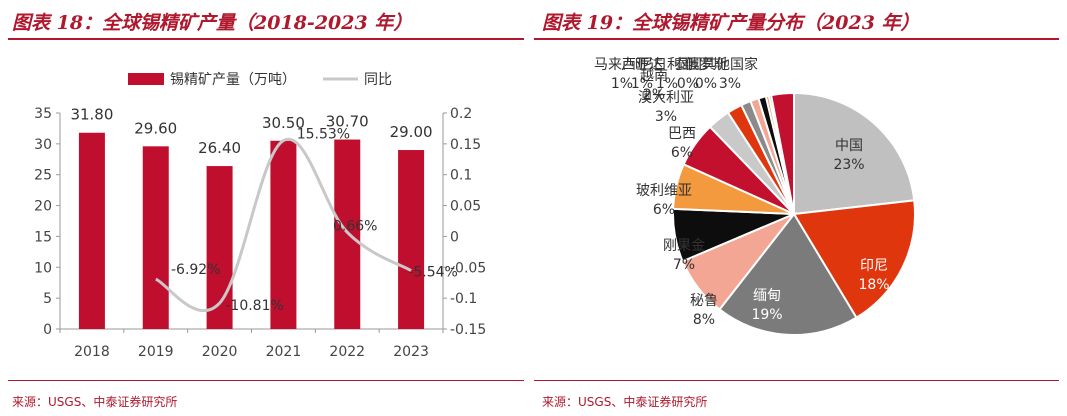  What do you see at coordinates (849, 146) in the screenshot?
I see `pie-slice-label: 中国` at bounding box center [849, 146].